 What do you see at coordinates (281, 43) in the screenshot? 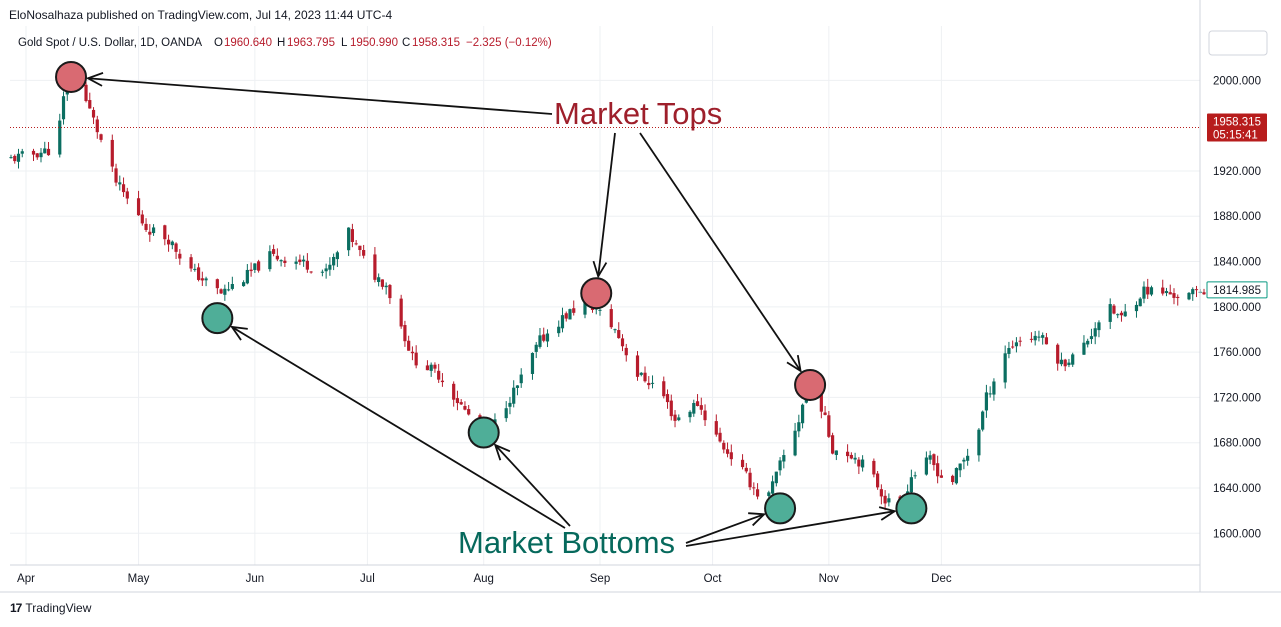
I see `high-label: H` at bounding box center [281, 43].